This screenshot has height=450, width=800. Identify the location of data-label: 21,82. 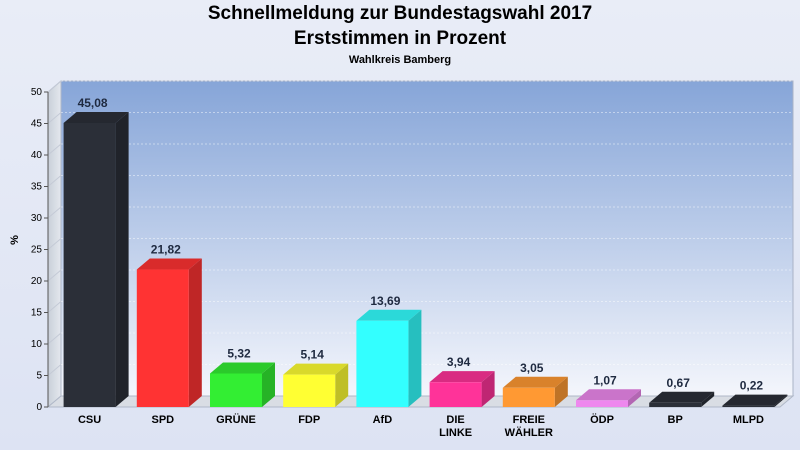
(166, 250).